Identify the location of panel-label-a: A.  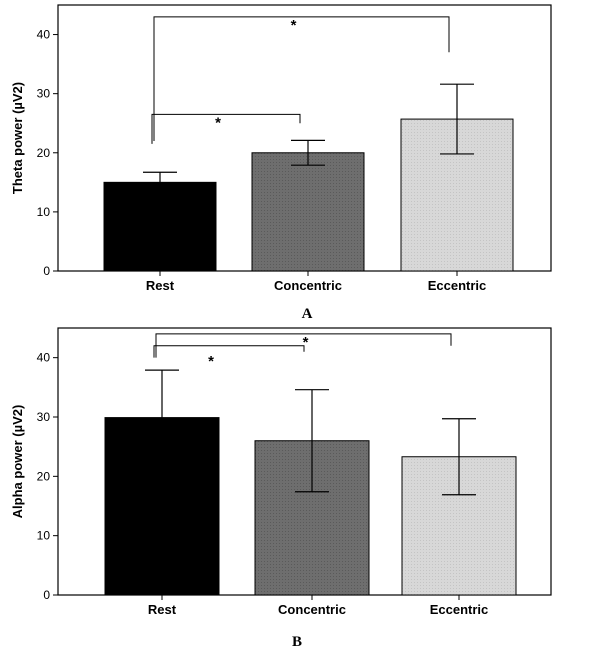
(307, 314).